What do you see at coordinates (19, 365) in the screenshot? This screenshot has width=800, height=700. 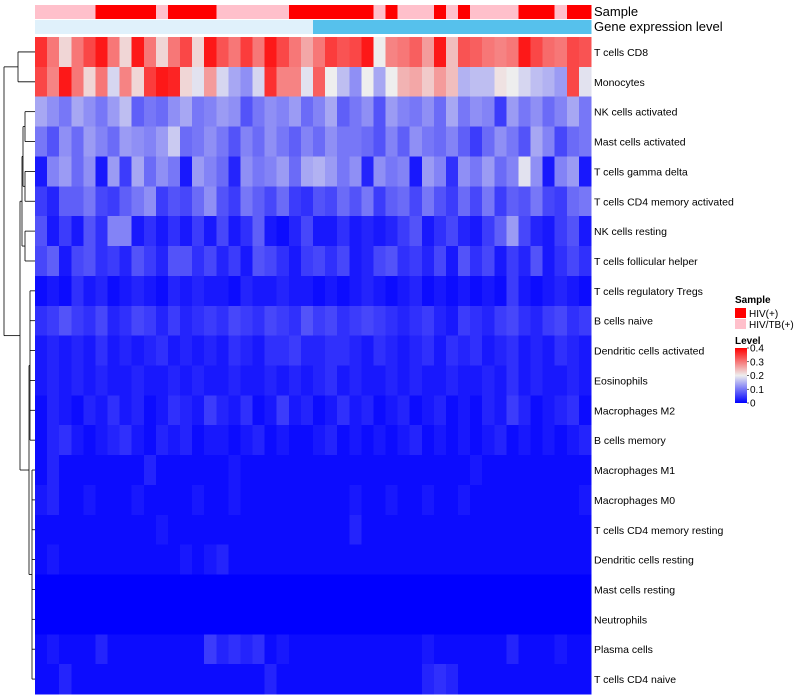 I see `row-dendrogram` at bounding box center [19, 365].